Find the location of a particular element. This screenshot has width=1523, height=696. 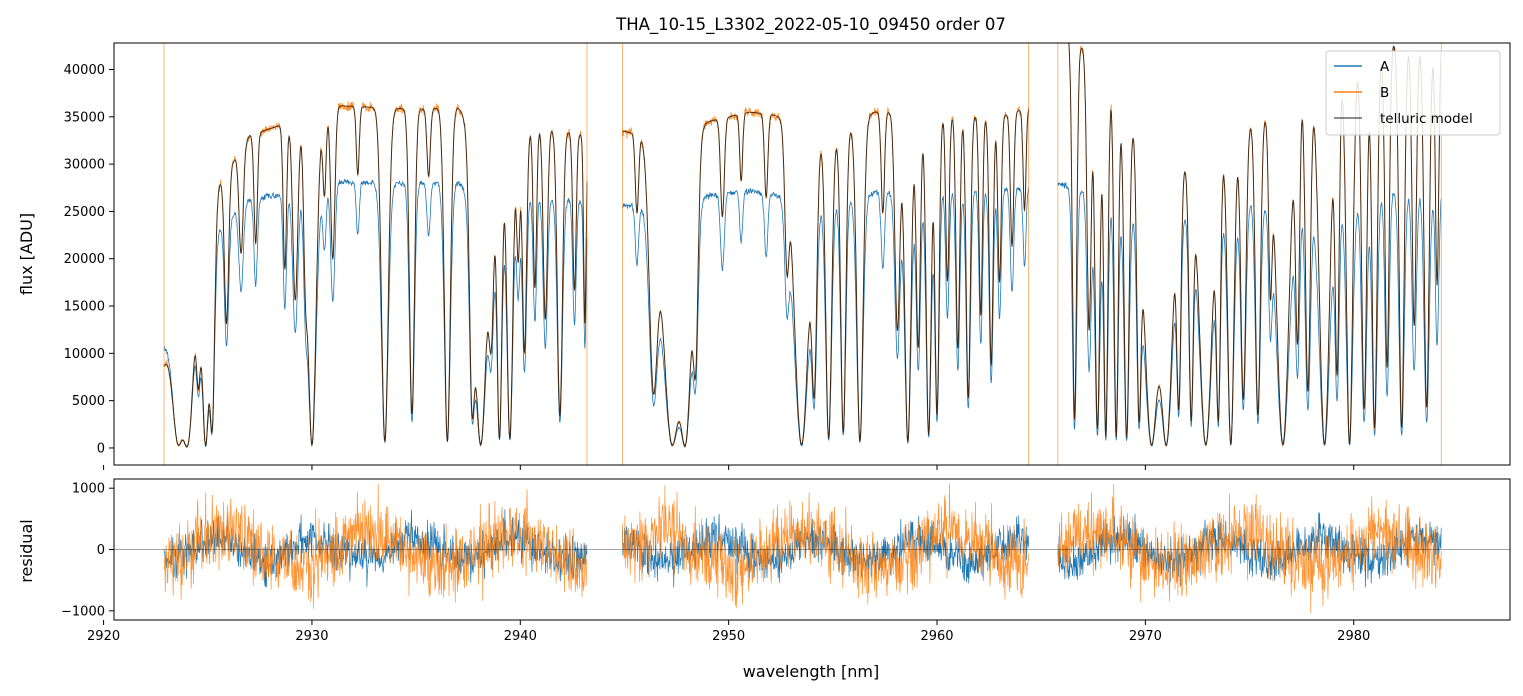

legend: A B telluric model is located at coordinates (1413, 93).